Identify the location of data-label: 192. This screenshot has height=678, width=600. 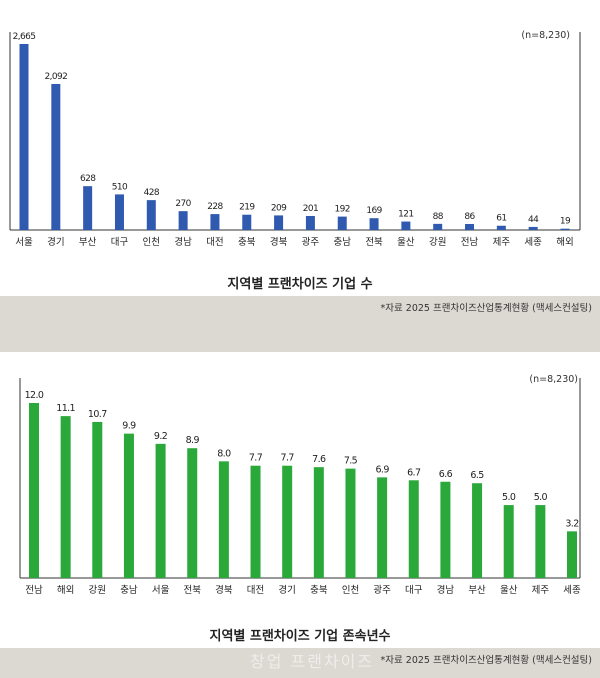
(342, 210).